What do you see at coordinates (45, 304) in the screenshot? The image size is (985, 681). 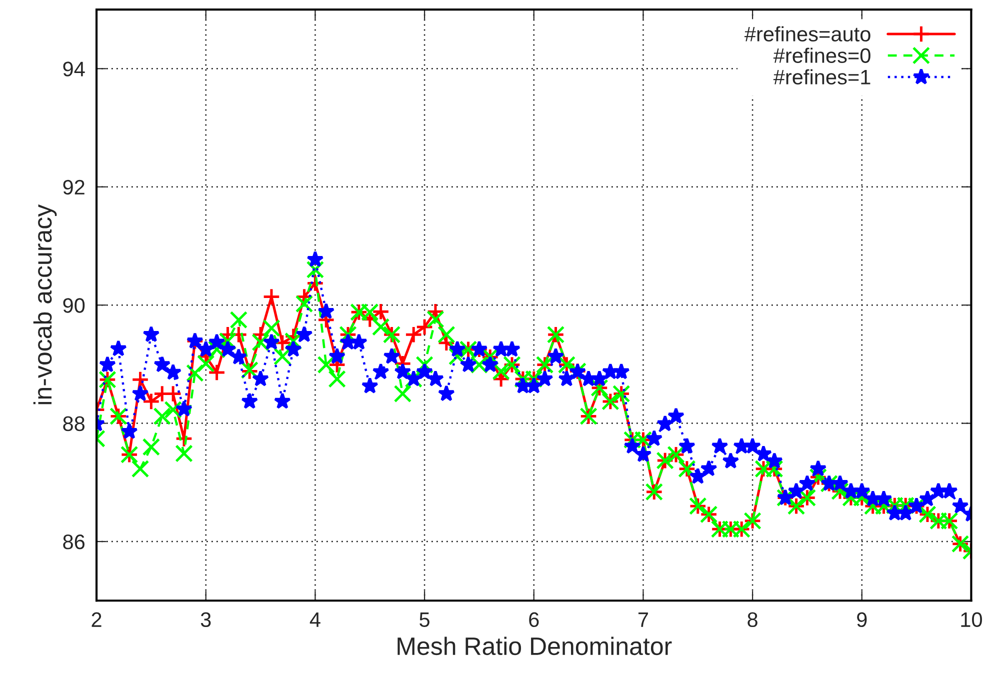 I see `y-axis-title: in-vocab accuracy` at bounding box center [45, 304].